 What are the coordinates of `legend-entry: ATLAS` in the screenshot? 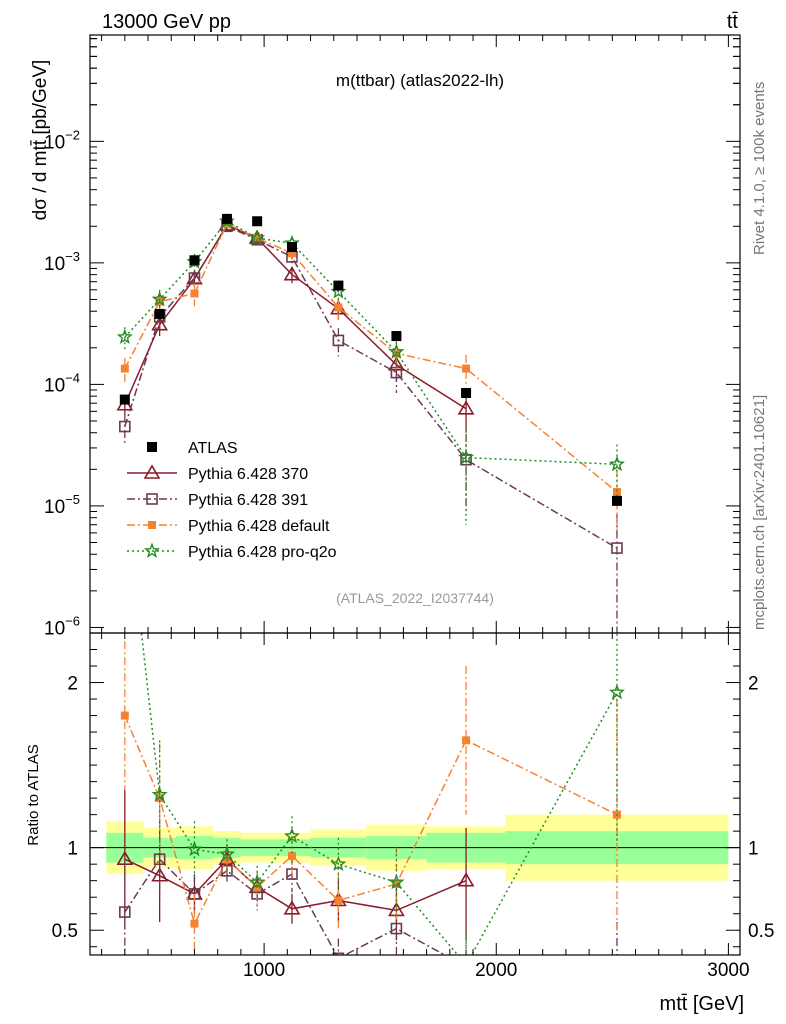 It's located at (192, 448).